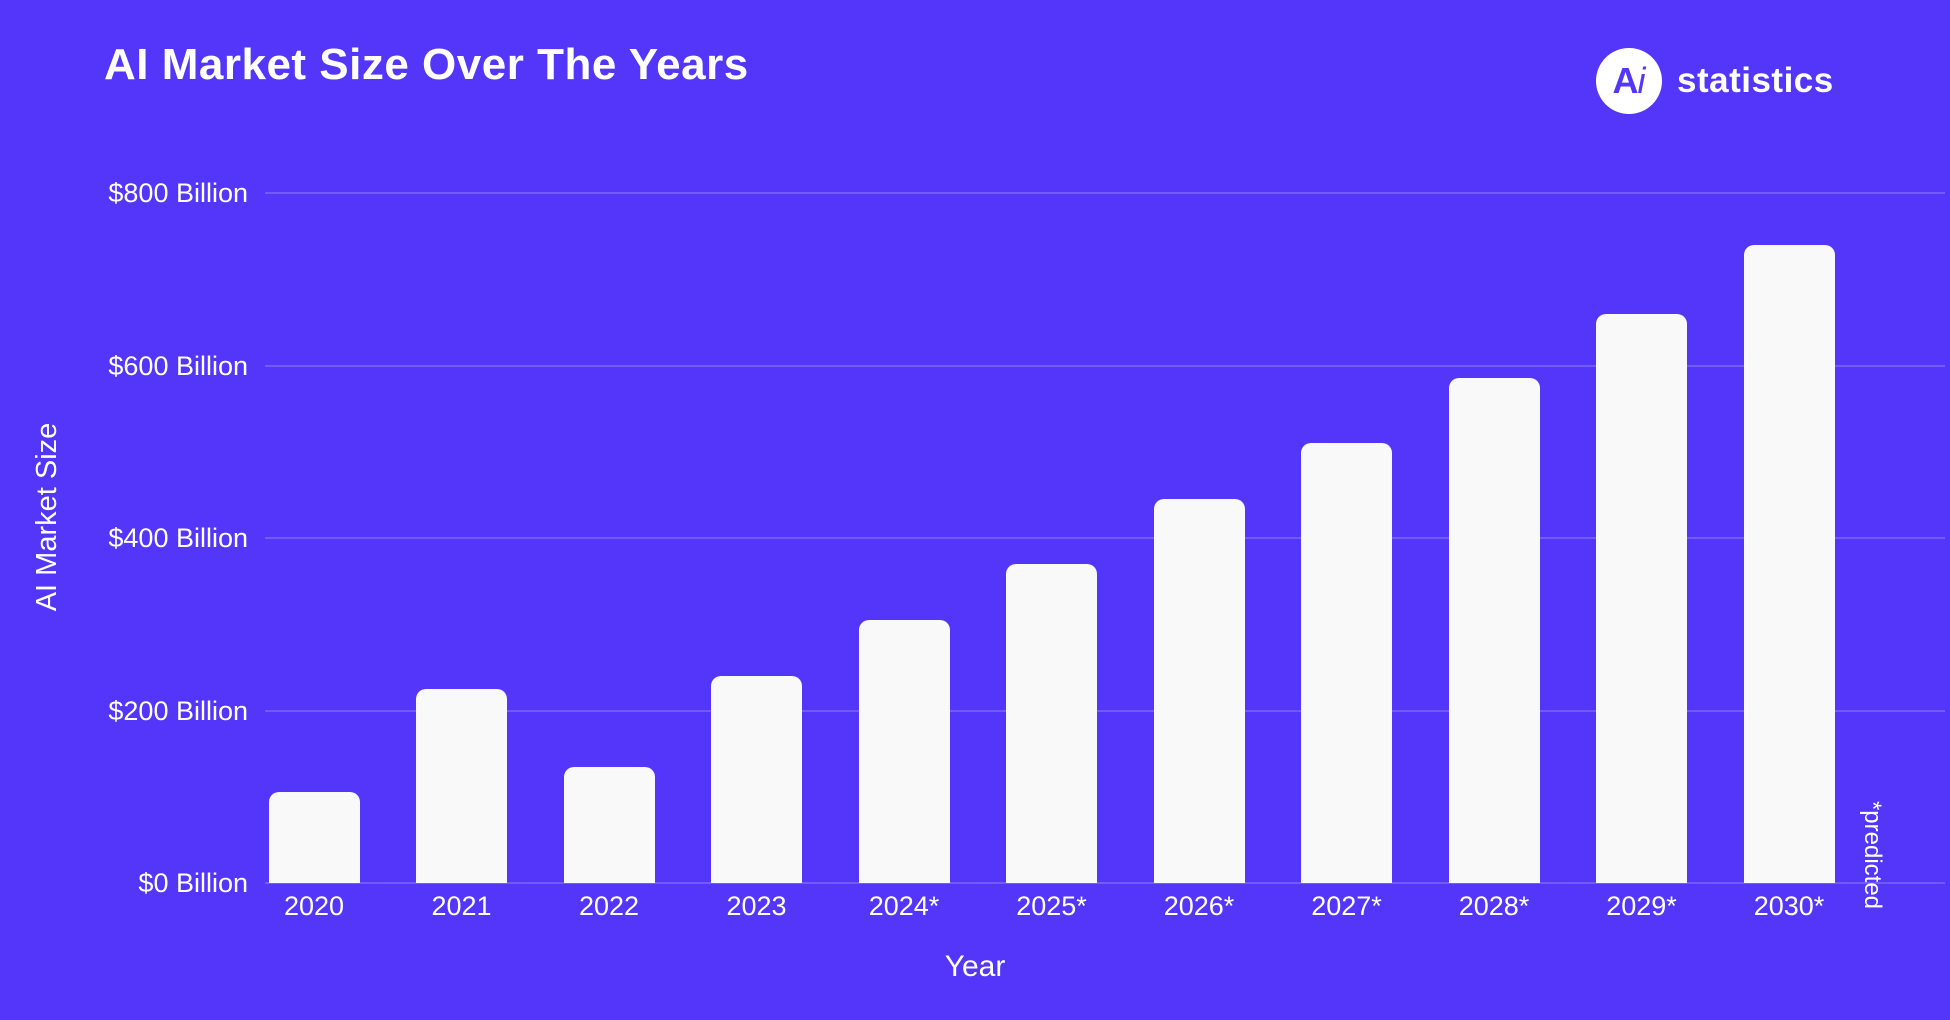 The image size is (1950, 1020). Describe the element at coordinates (609, 906) in the screenshot. I see `x-tick-label-2022: 2022` at that location.